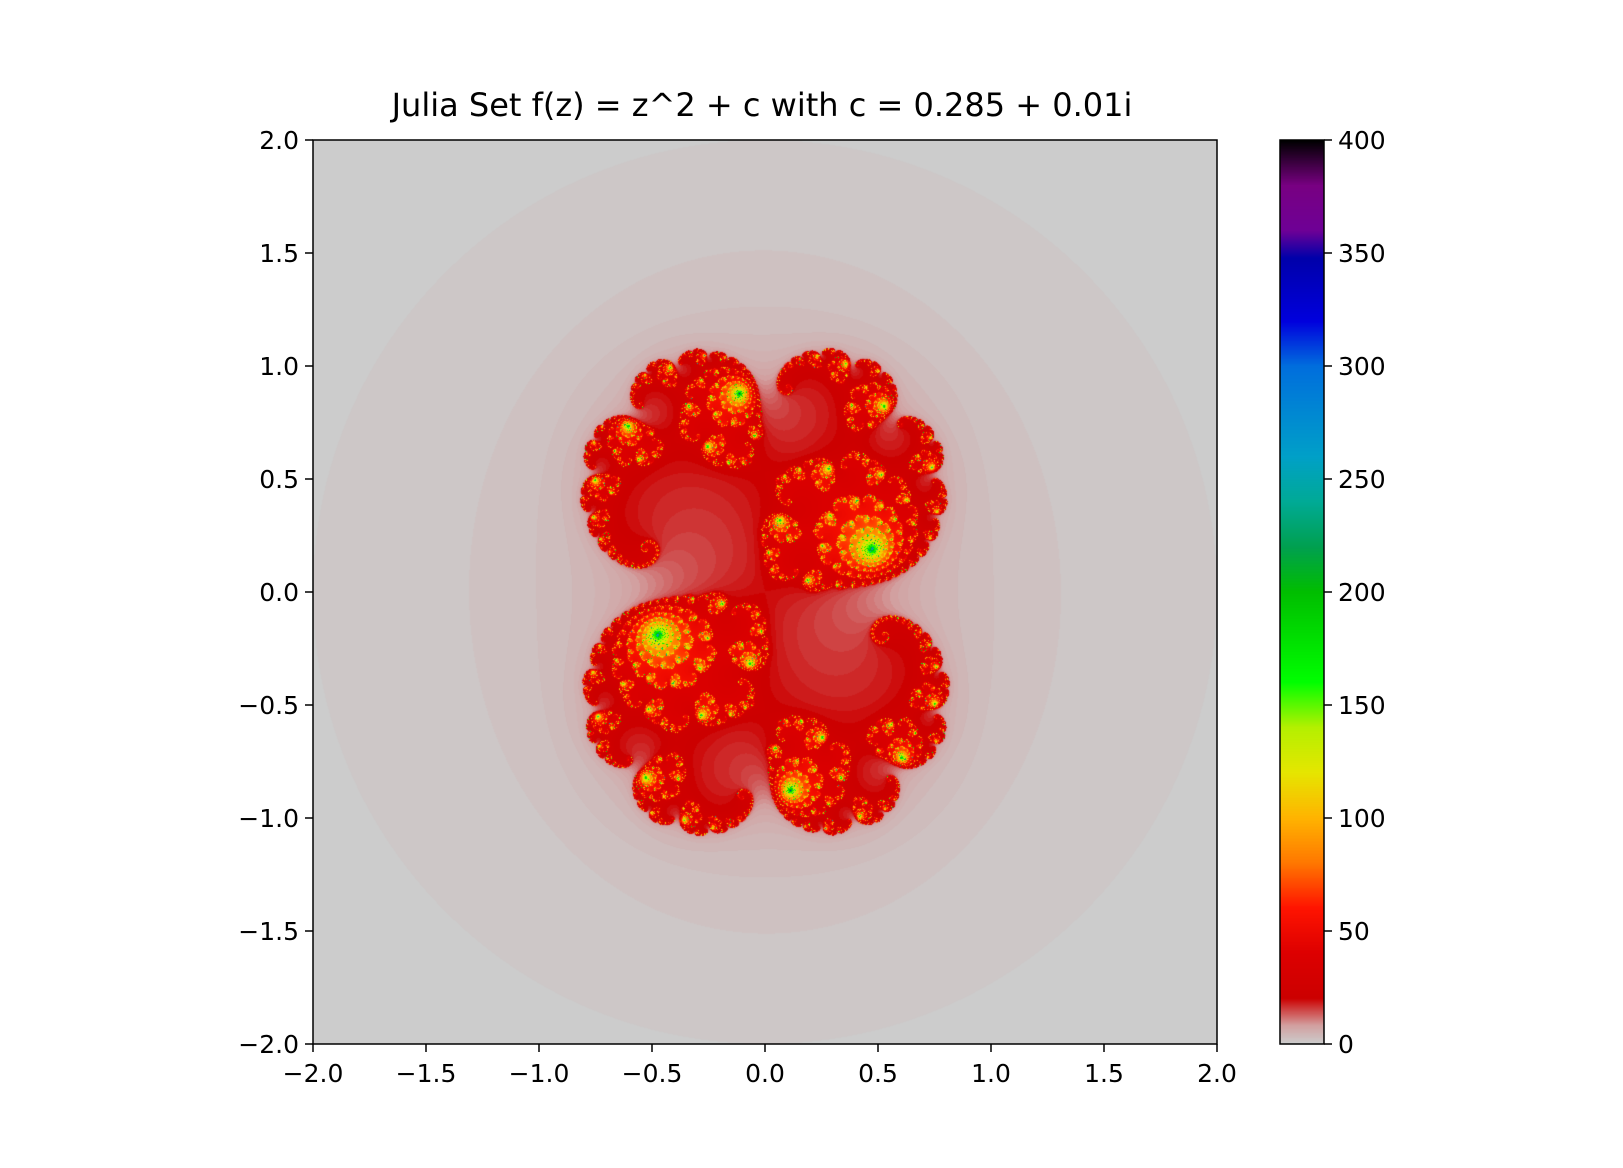  Describe the element at coordinates (279, 253) in the screenshot. I see `y-tick-label: 1.5` at that location.